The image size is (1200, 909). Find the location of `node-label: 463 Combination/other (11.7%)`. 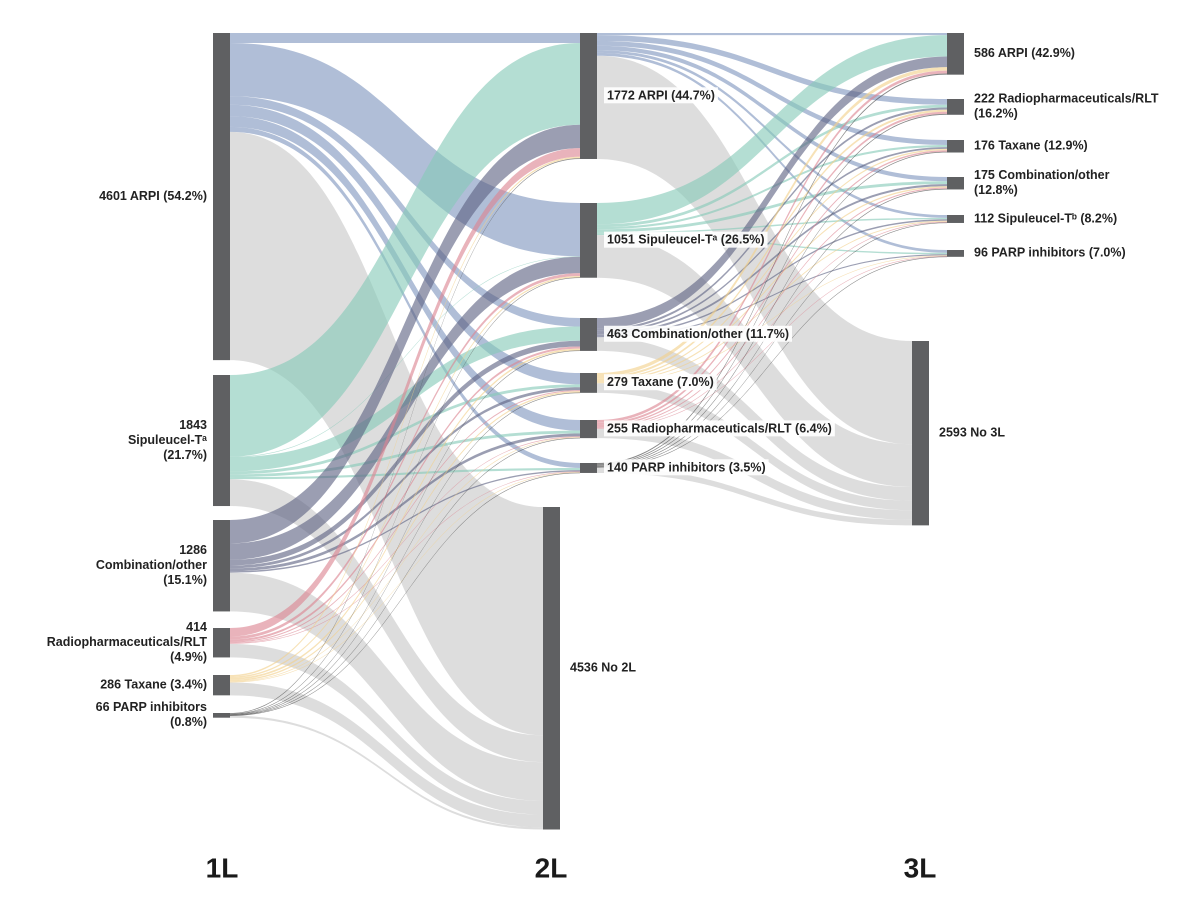

node-label: 463 Combination/other (11.7%) is located at coordinates (698, 333).